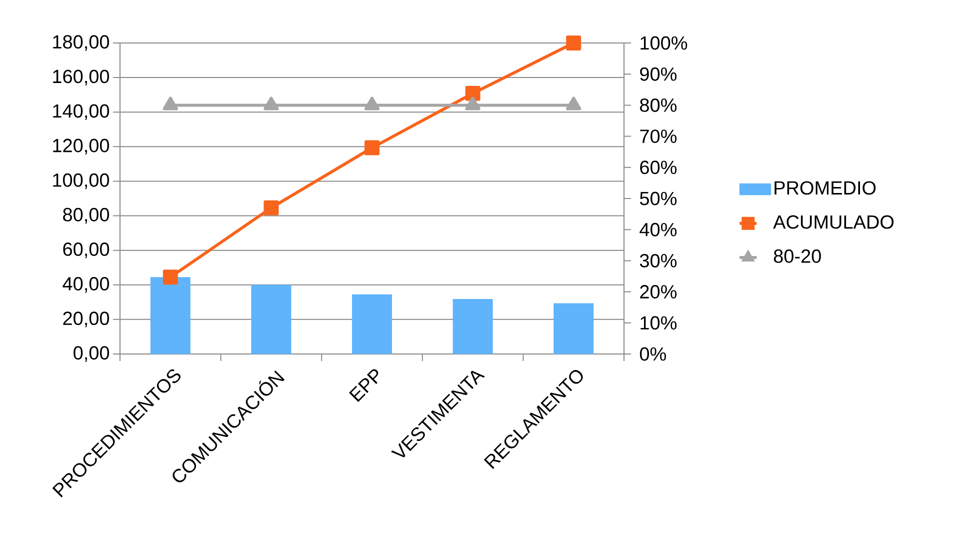  What do you see at coordinates (658, 261) in the screenshot?
I see `y2-tick-label: 30%` at bounding box center [658, 261].